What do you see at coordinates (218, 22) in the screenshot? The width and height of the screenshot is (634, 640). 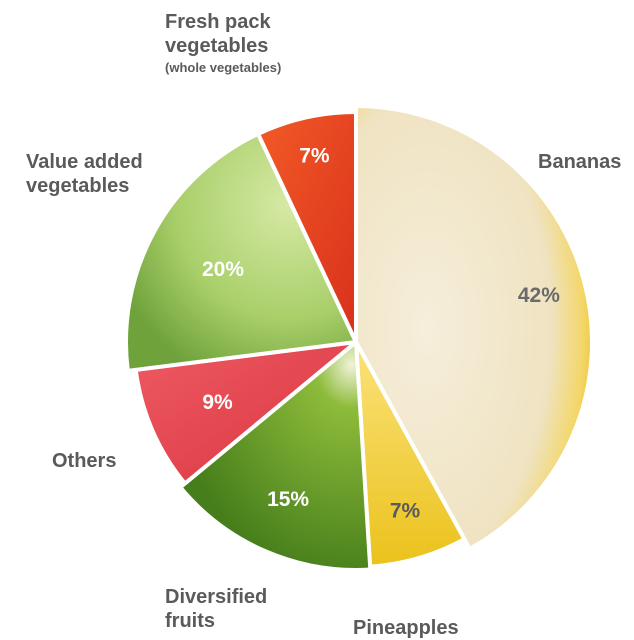 I see `label-fresh-line1: Fresh pack` at bounding box center [218, 22].